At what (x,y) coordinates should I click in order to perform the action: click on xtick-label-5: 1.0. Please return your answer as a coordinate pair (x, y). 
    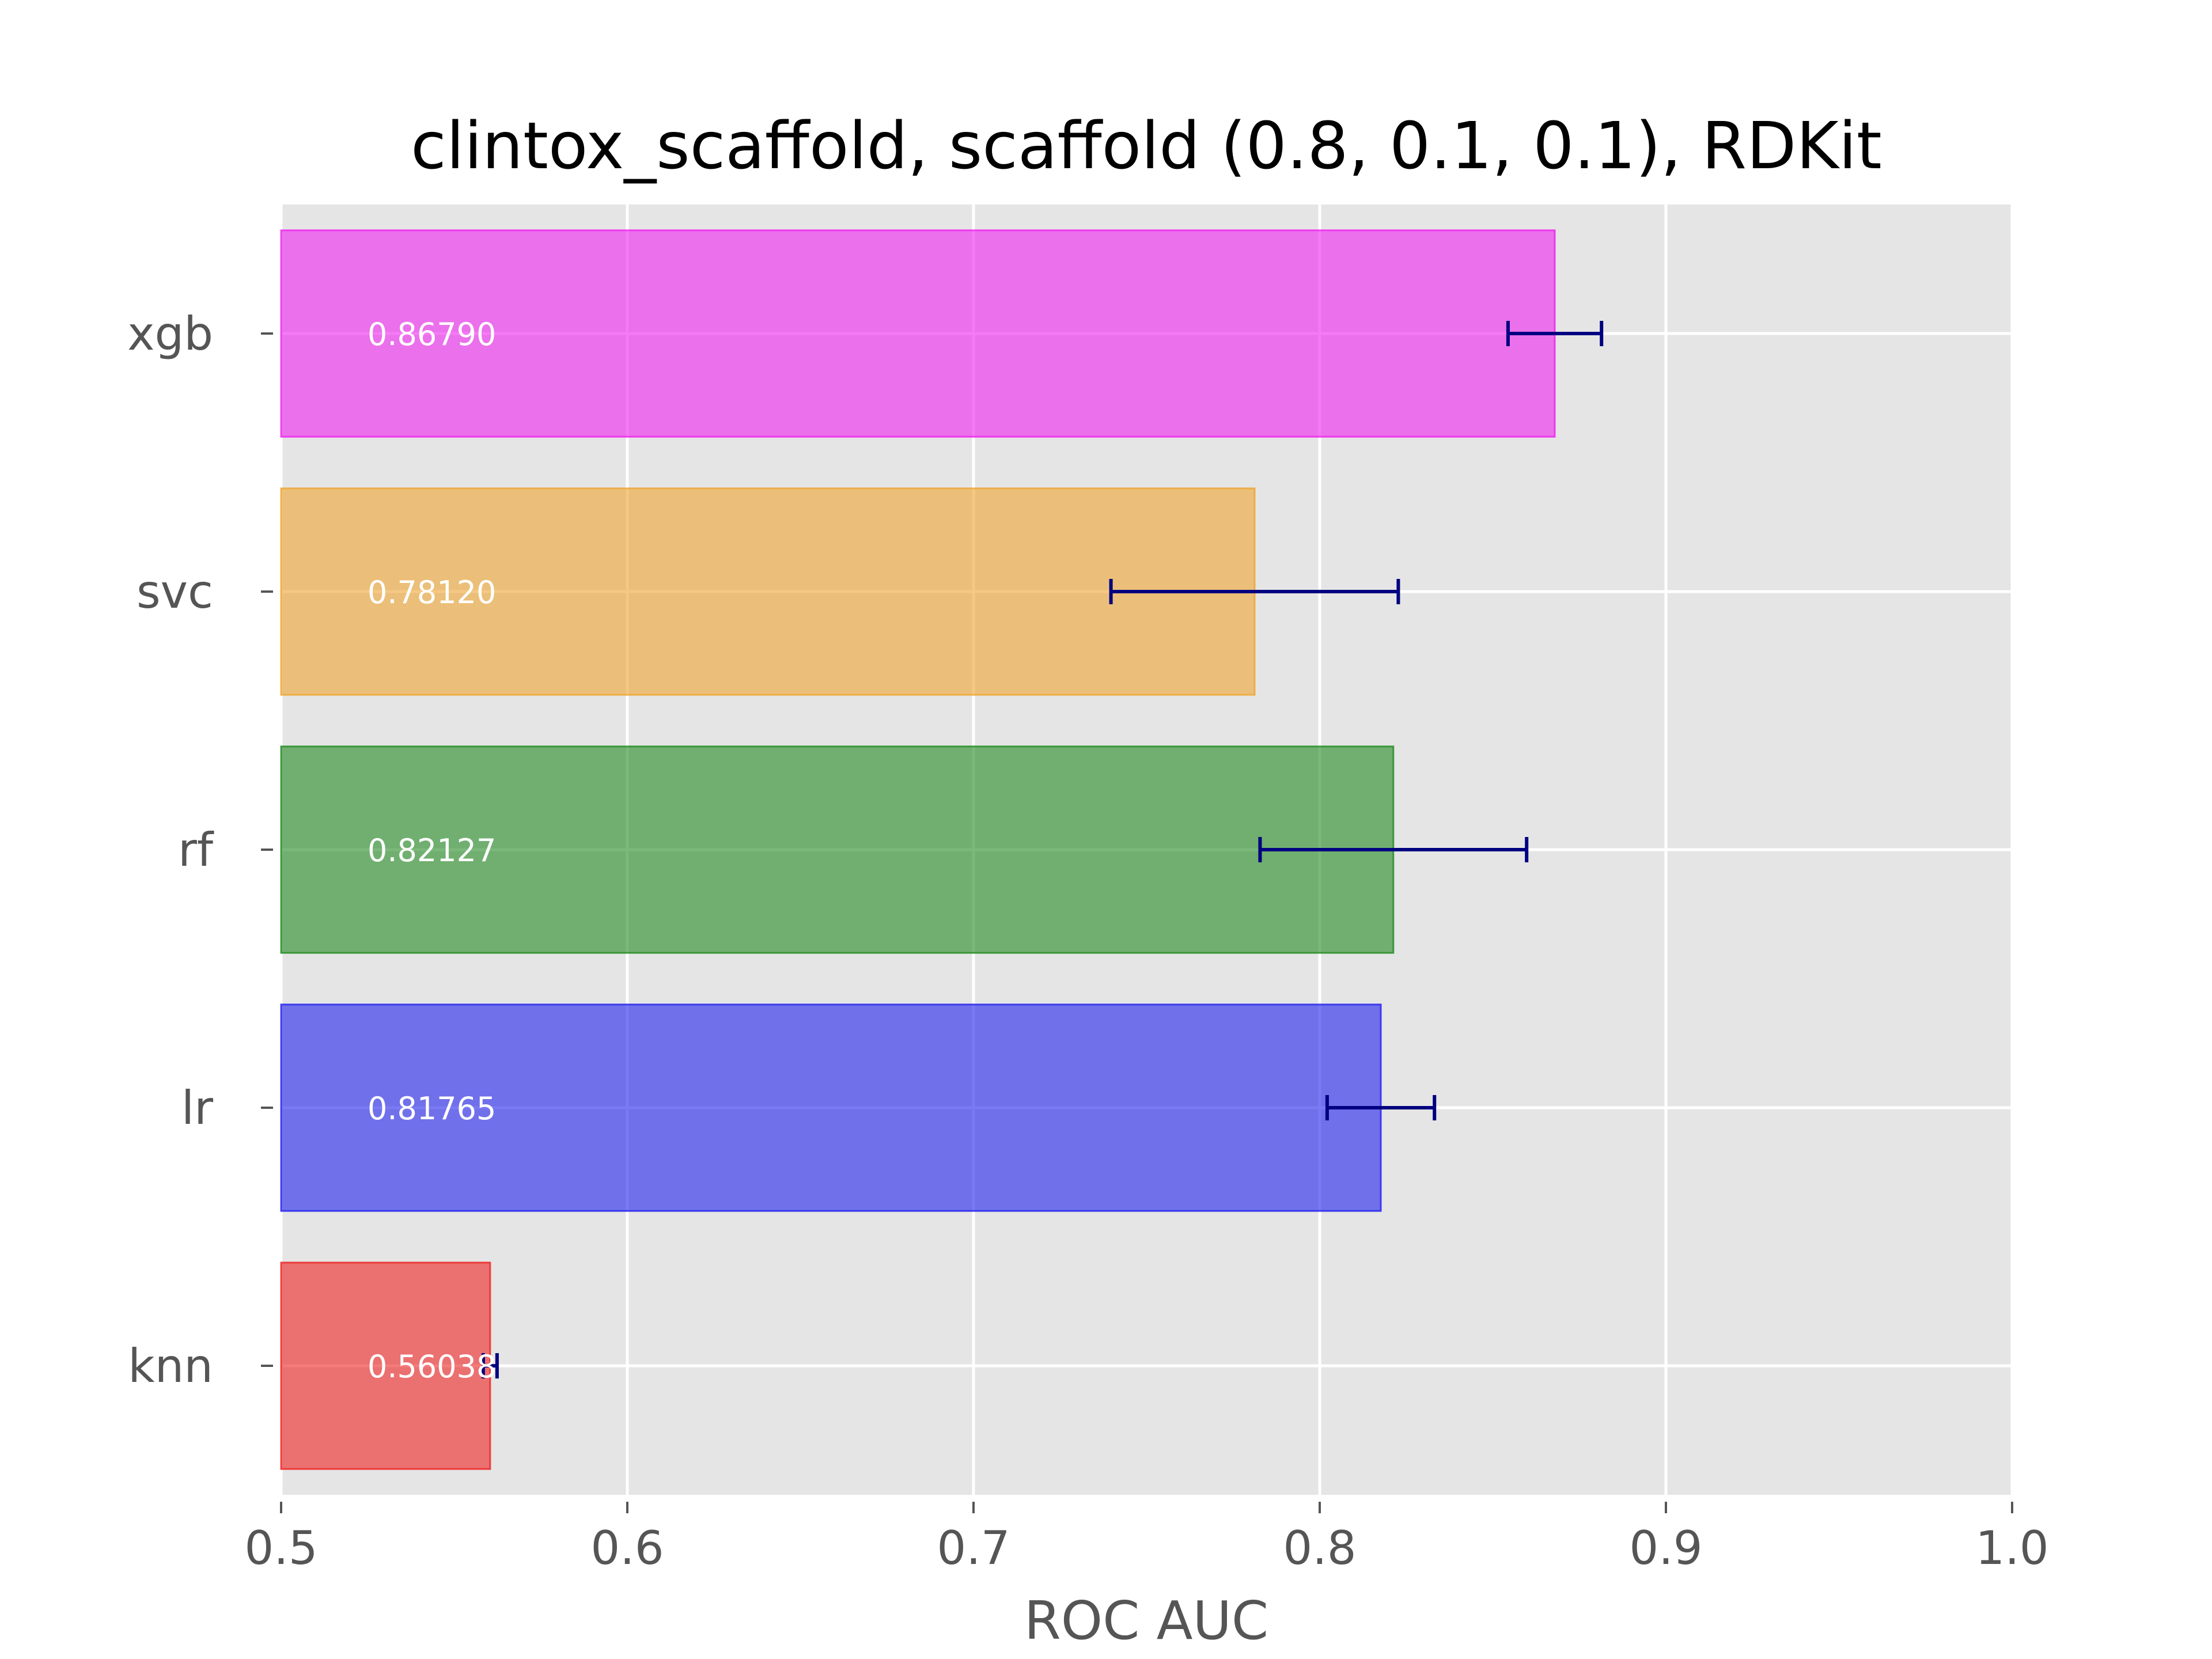
    Looking at the image, I should click on (2011, 1548).